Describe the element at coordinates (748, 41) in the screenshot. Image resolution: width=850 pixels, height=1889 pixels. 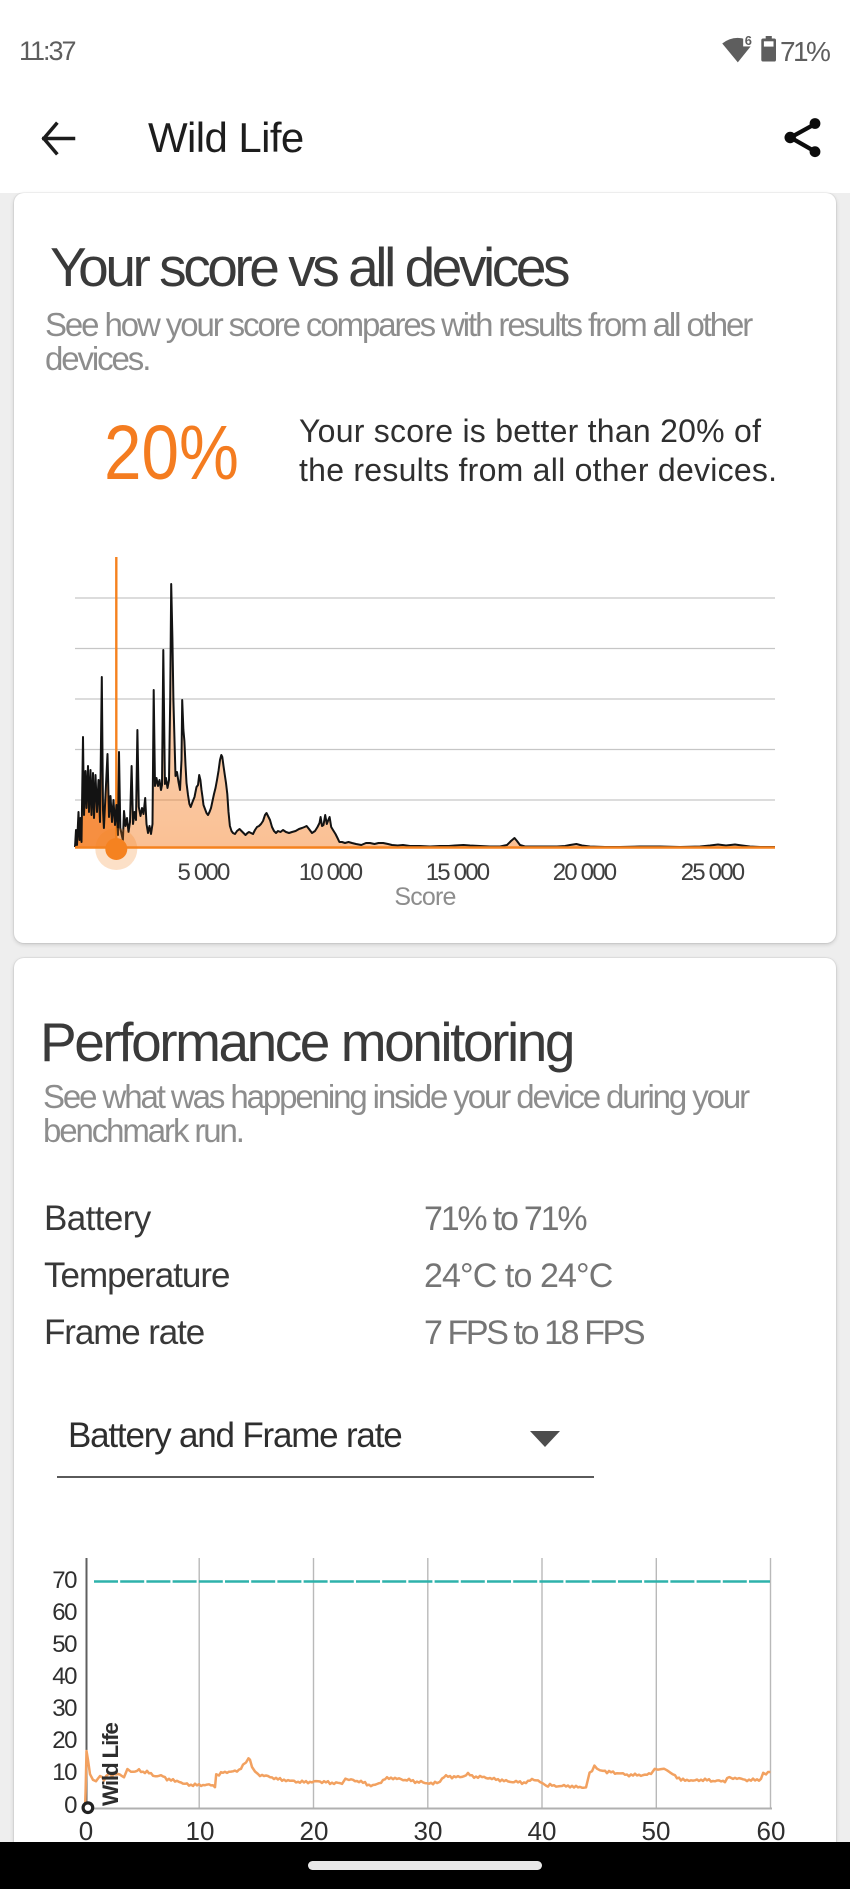
I see `svg-text: 6` at that location.